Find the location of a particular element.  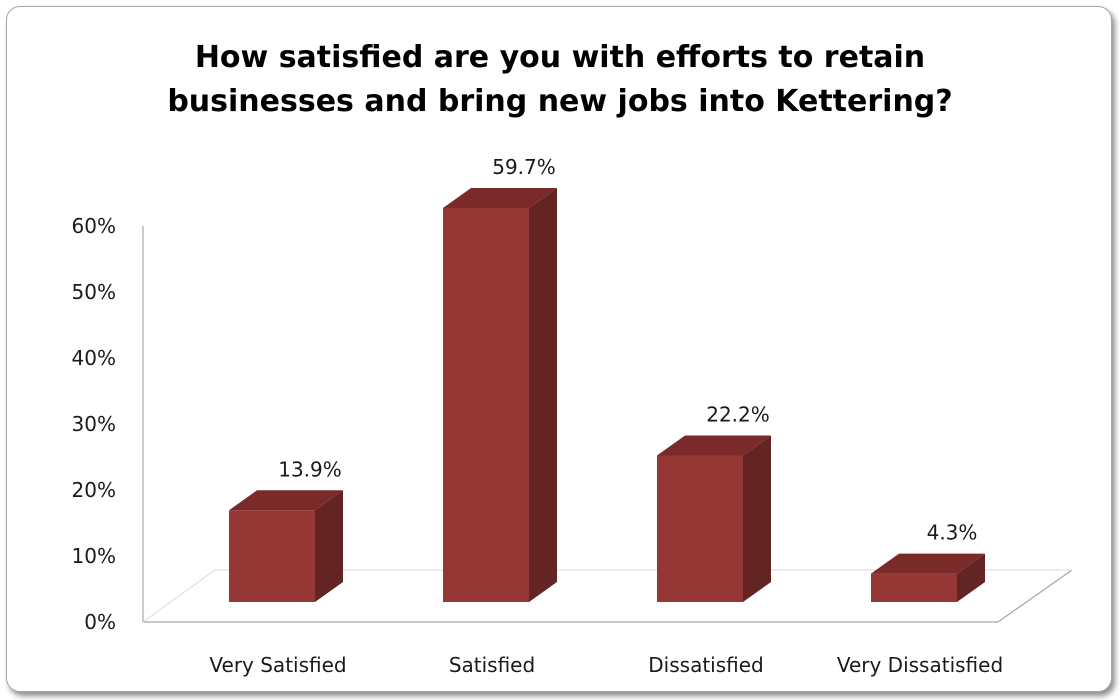

category-label: Satisfied is located at coordinates (492, 665).